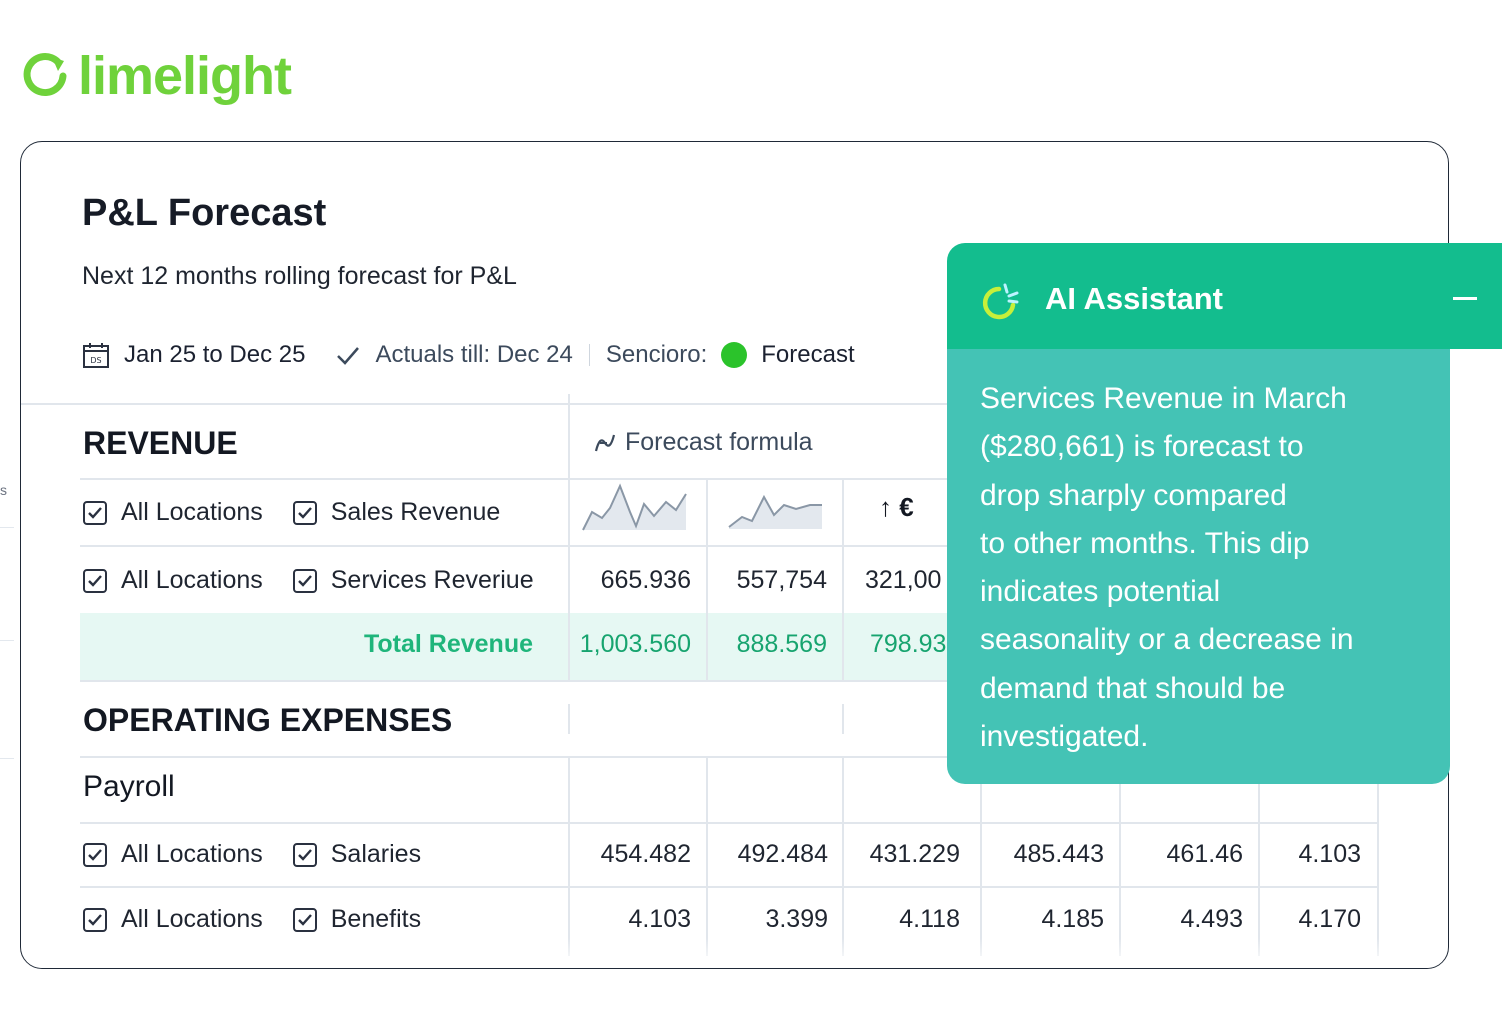 Image resolution: width=1502 pixels, height=1024 pixels. I want to click on currency-sort-toggle: ↑ €, so click(896, 507).